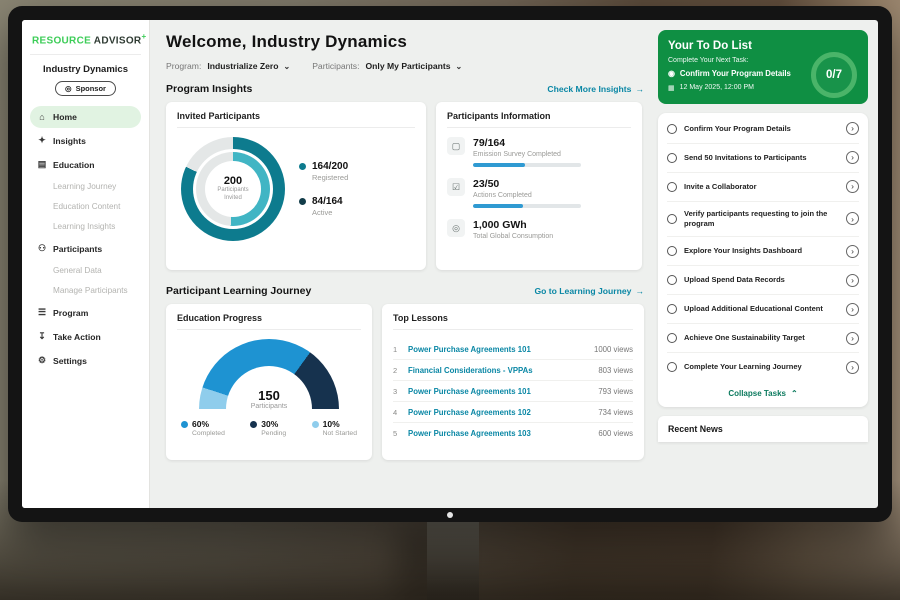 The width and height of the screenshot is (900, 600). What do you see at coordinates (583, 291) in the screenshot?
I see `link-label: Go to Learning Journey` at bounding box center [583, 291].